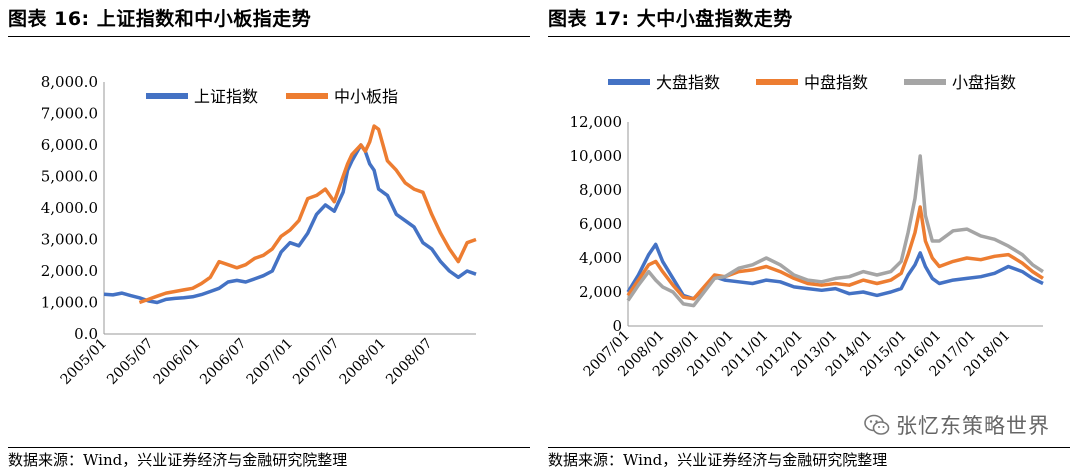  What do you see at coordinates (177, 362) in the screenshot?
I see `x-tick-label: 2006/01` at bounding box center [177, 362].